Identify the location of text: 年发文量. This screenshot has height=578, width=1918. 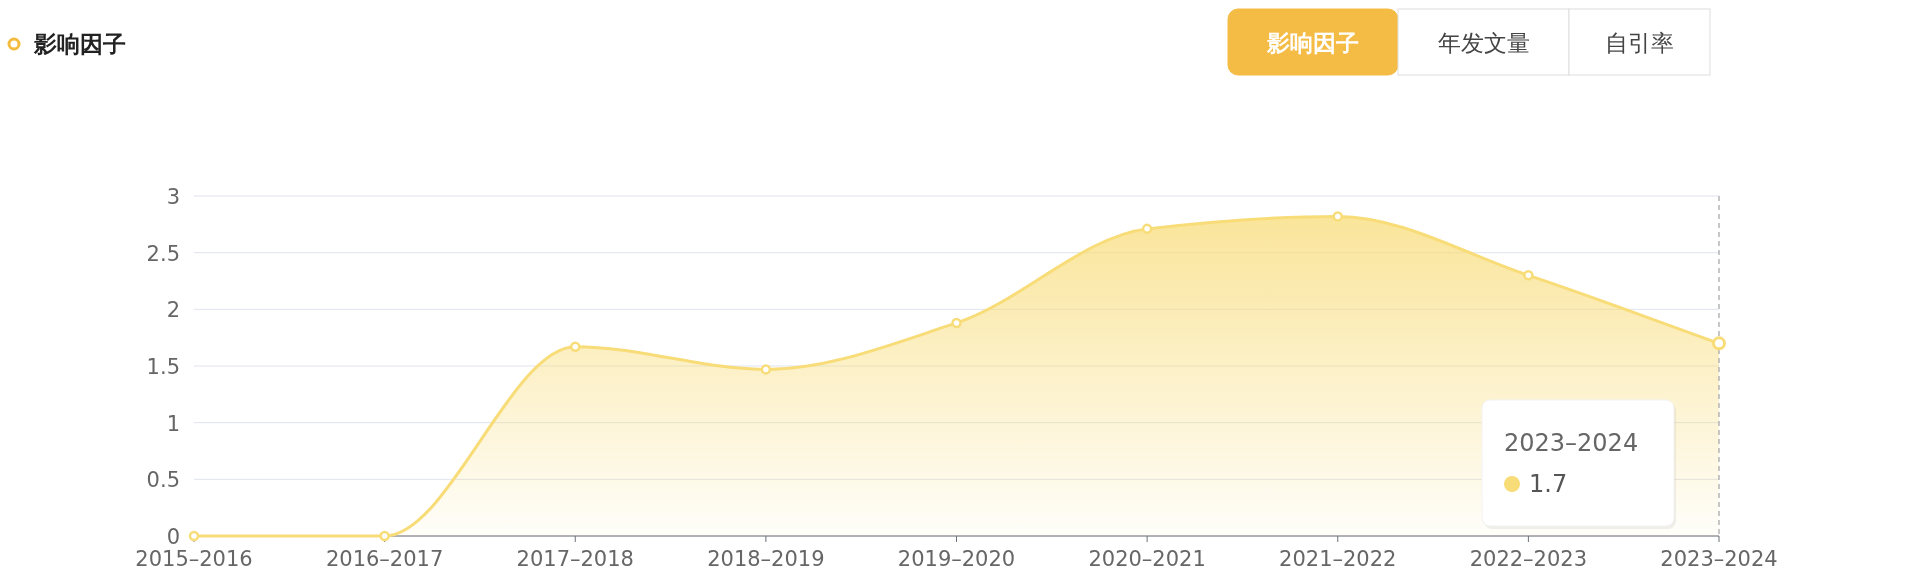
(1483, 43).